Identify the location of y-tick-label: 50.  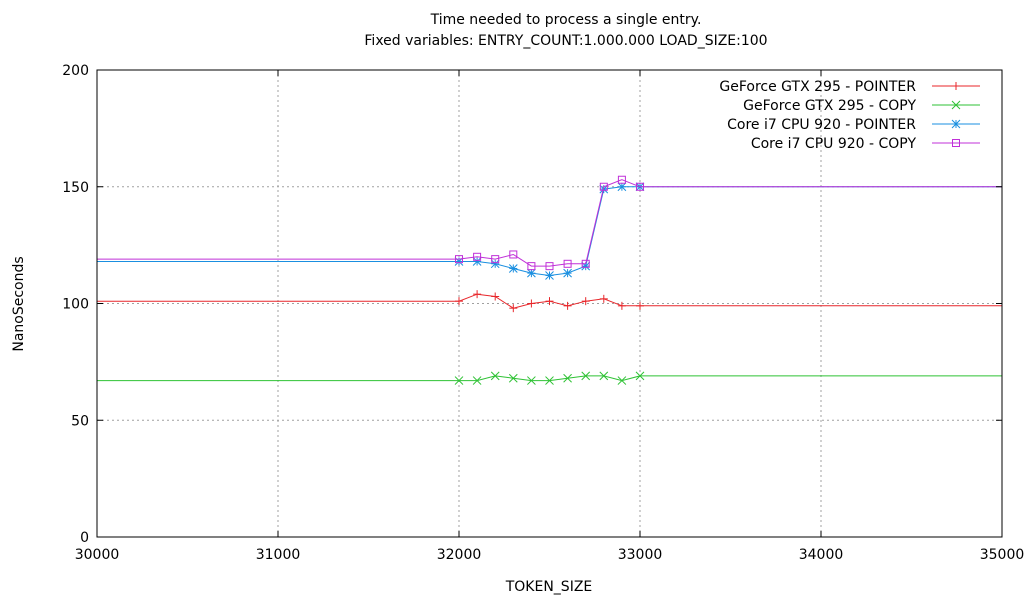
(80, 421).